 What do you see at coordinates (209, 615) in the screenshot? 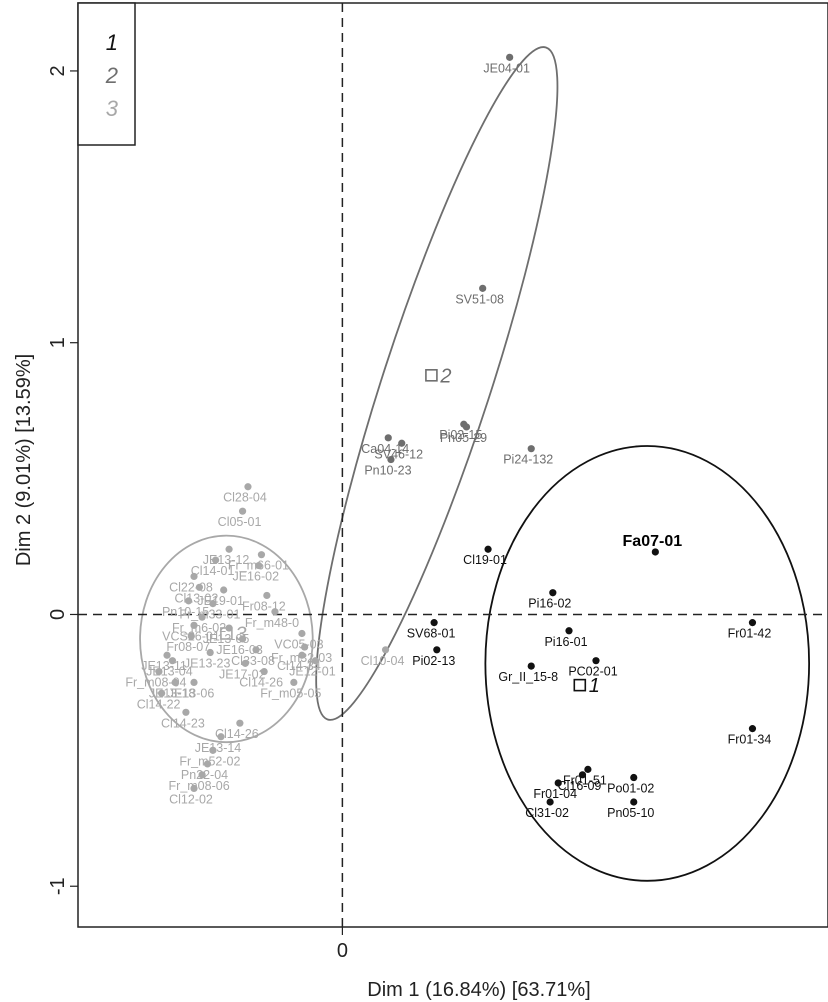
I see `point-label: Fr_m33-01` at bounding box center [209, 615].